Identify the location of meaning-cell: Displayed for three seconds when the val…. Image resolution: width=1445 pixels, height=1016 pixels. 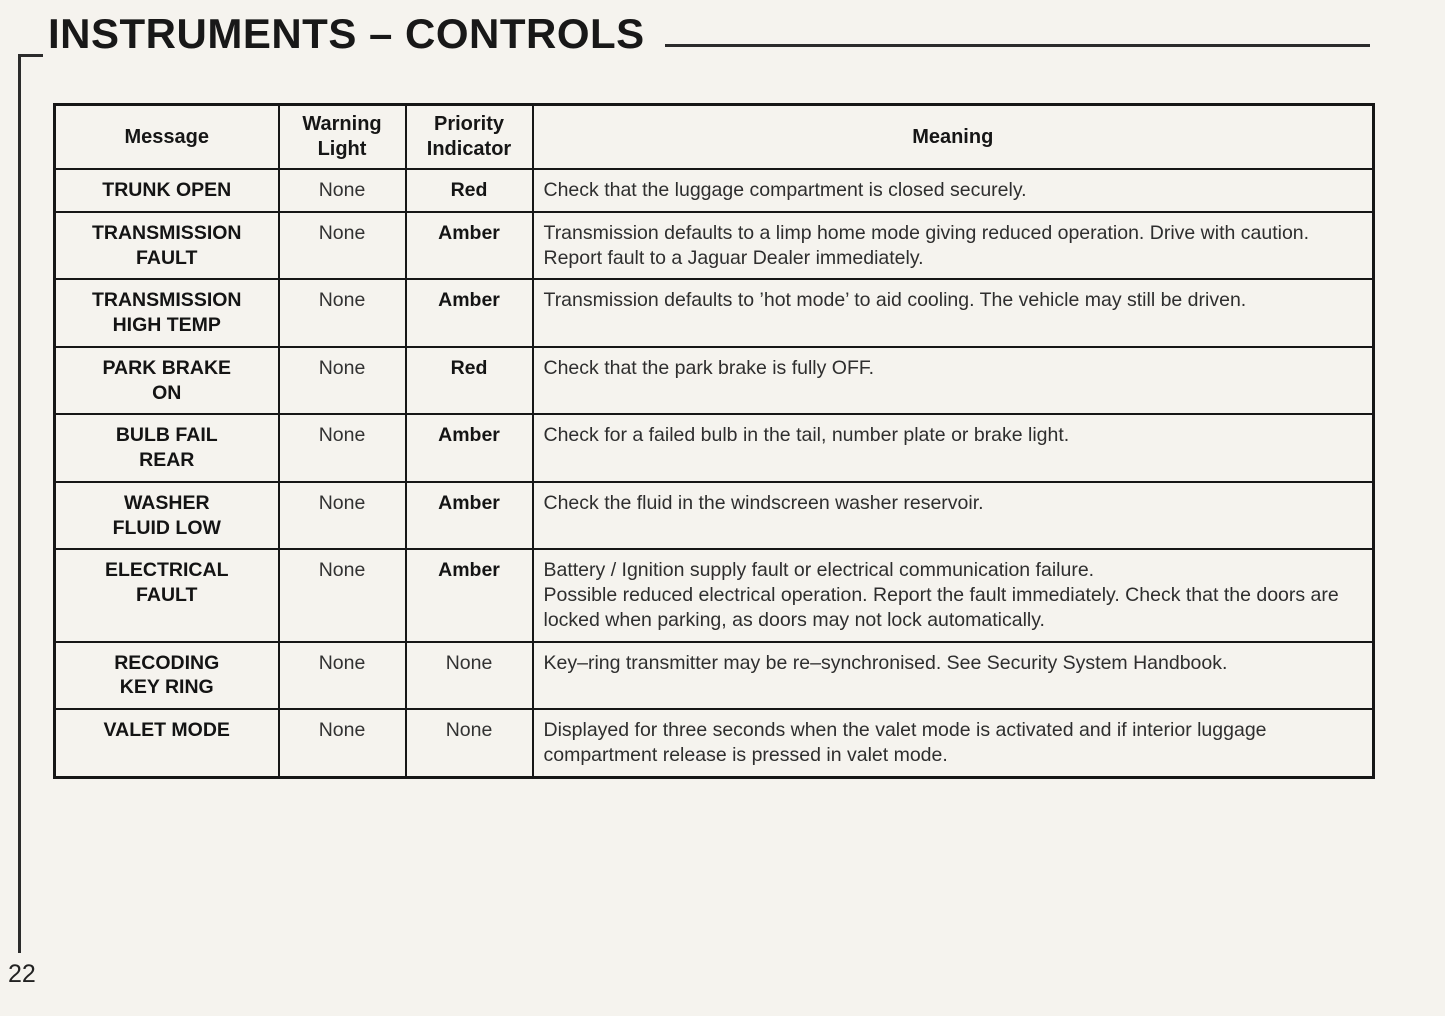
(953, 743).